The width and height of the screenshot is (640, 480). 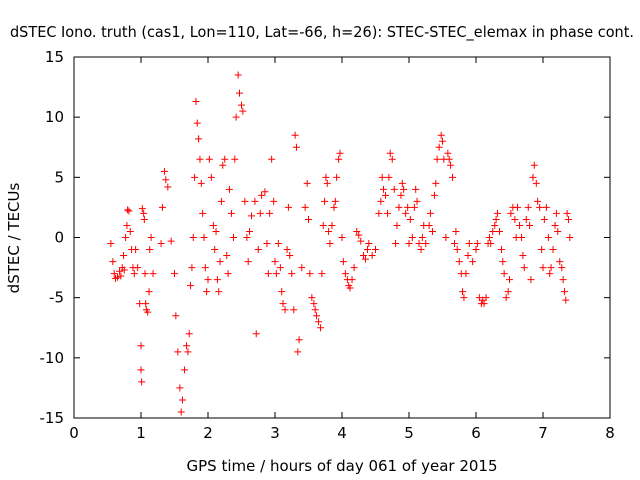 I want to click on y-axis-label: dSTEC / TECUs, so click(x=14, y=237).